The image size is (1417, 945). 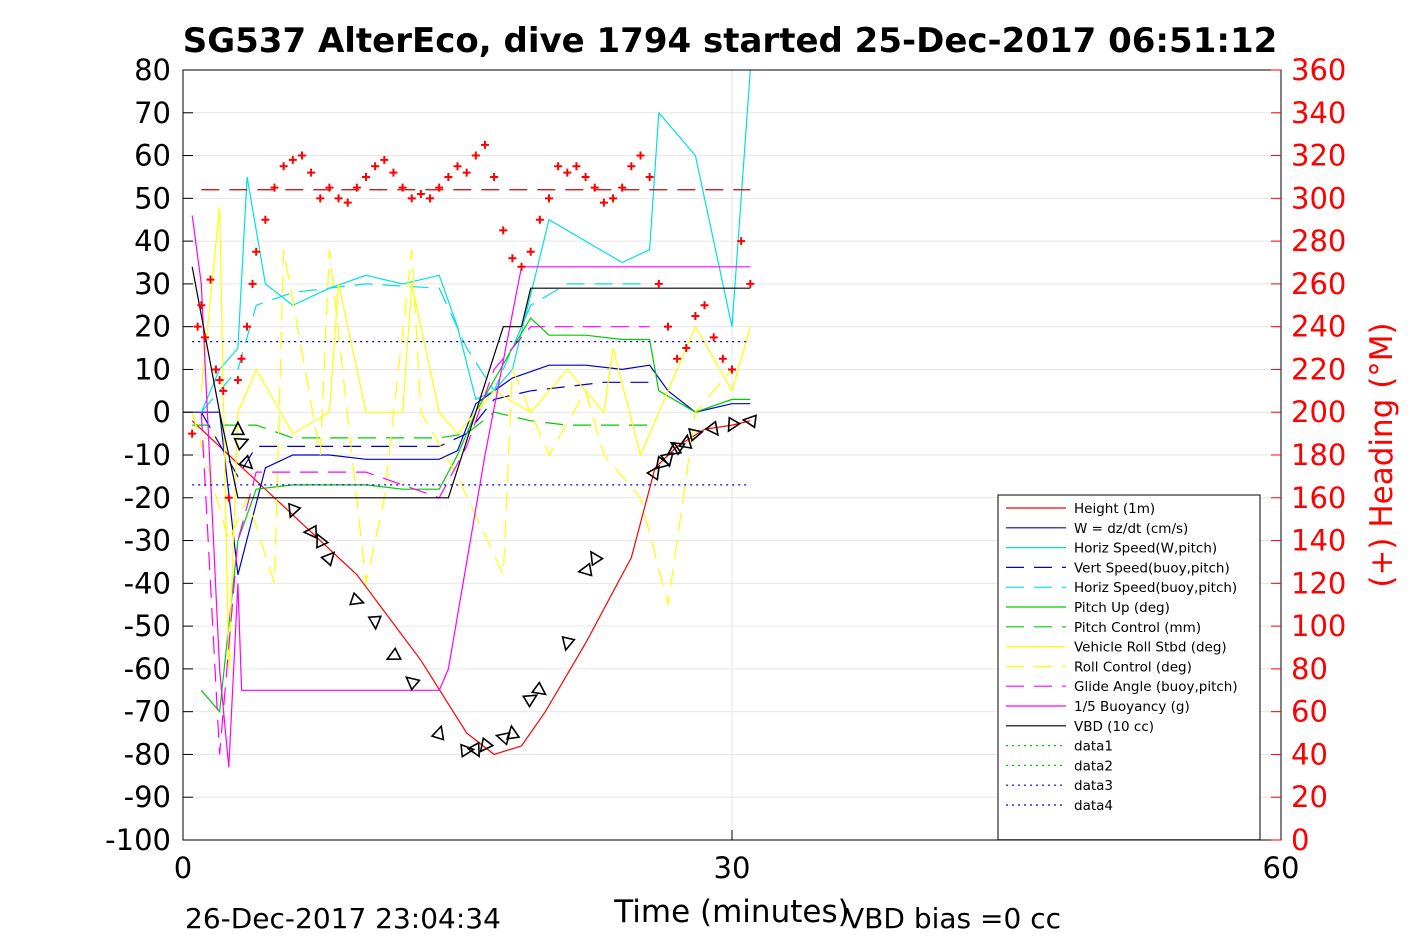 I want to click on footer-timestamp: 26-Dec-2017 23:04:34, so click(x=343, y=918).